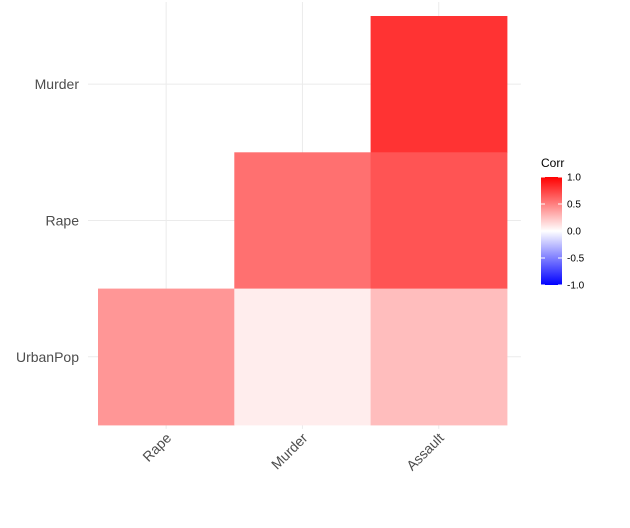 Image resolution: width=630 pixels, height=528 pixels. I want to click on legend-ticks: 1.0 0.5 0.0 -0.5 -1.0, so click(563, 232).